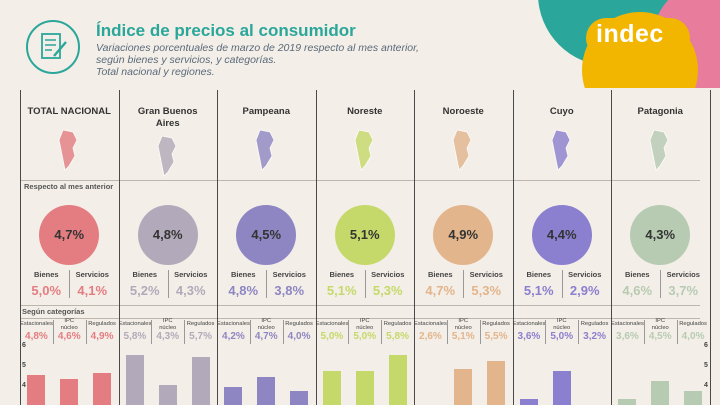 Image resolution: width=720 pixels, height=405 pixels. I want to click on total-value: 4,7%, so click(69, 234).